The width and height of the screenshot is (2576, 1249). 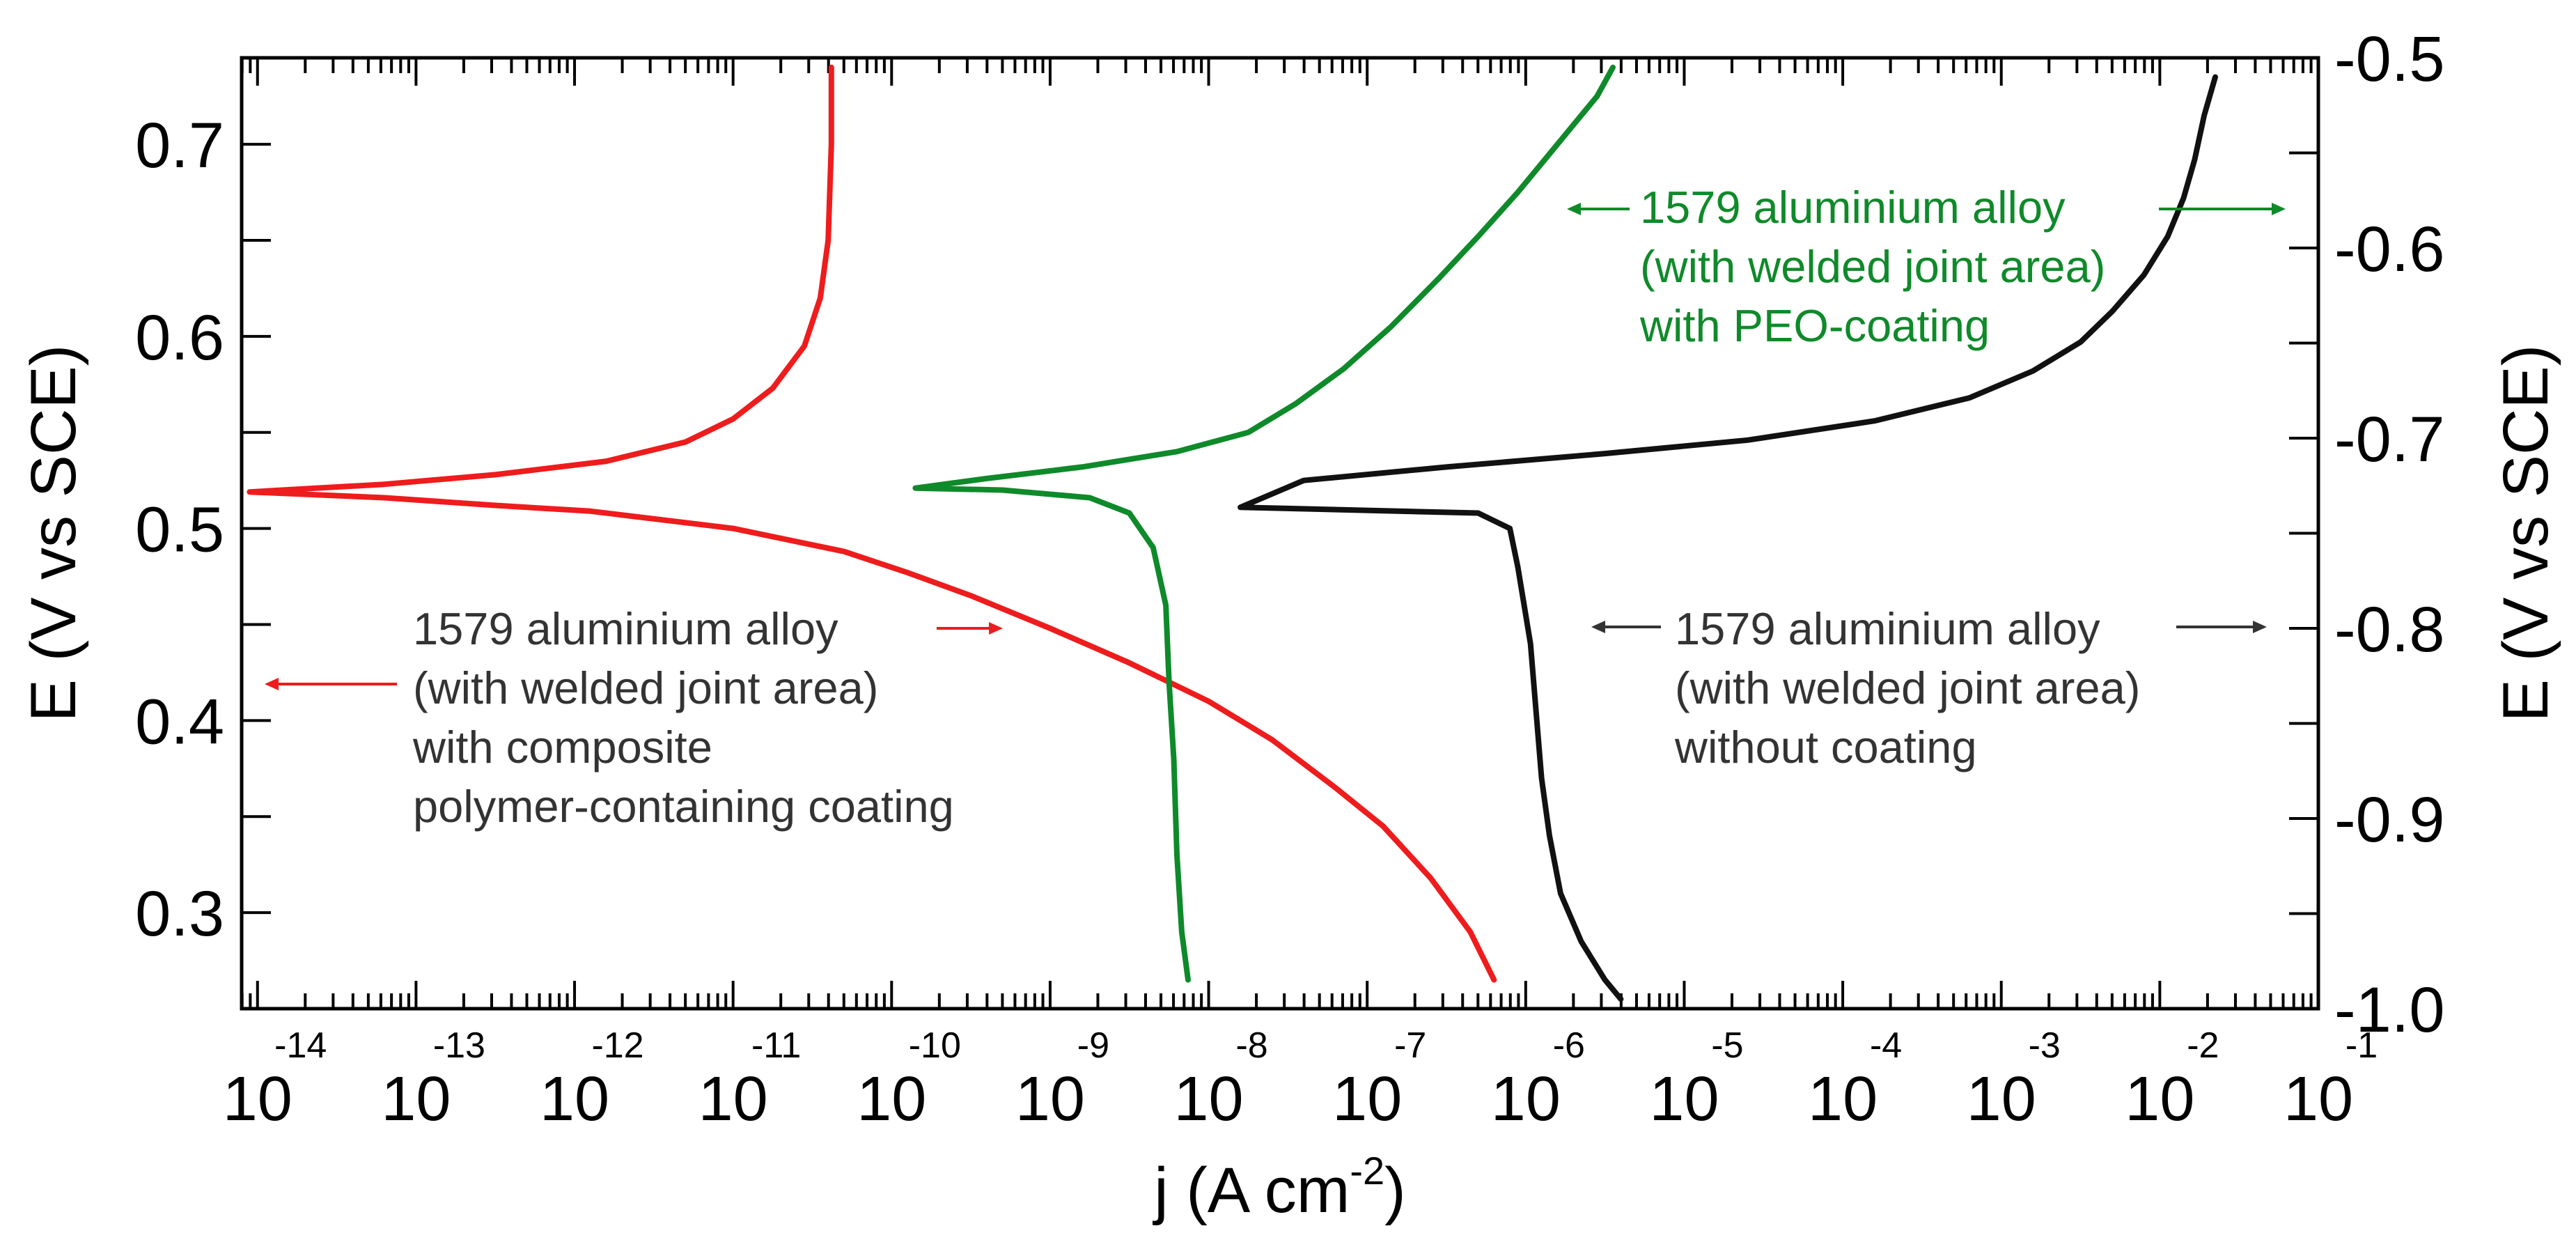 I want to click on x-tick-label-exponent: -11, so click(x=776, y=1045).